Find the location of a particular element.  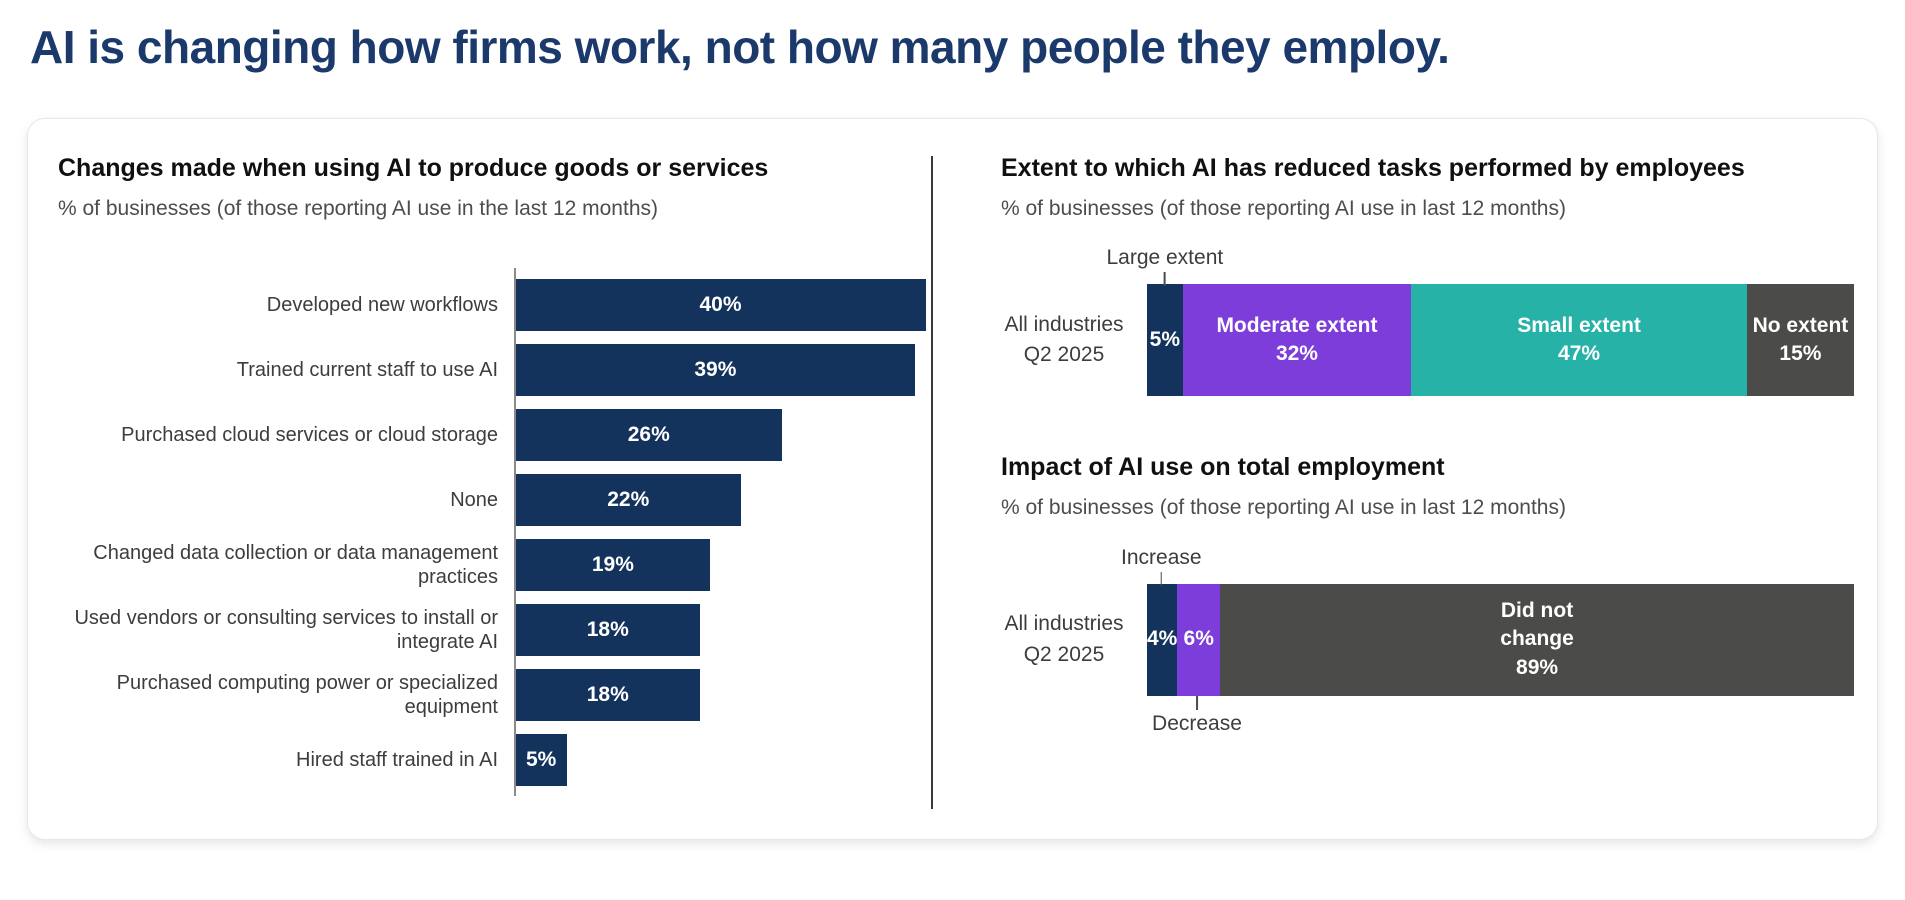

callout-label: Decrease is located at coordinates (1197, 723).